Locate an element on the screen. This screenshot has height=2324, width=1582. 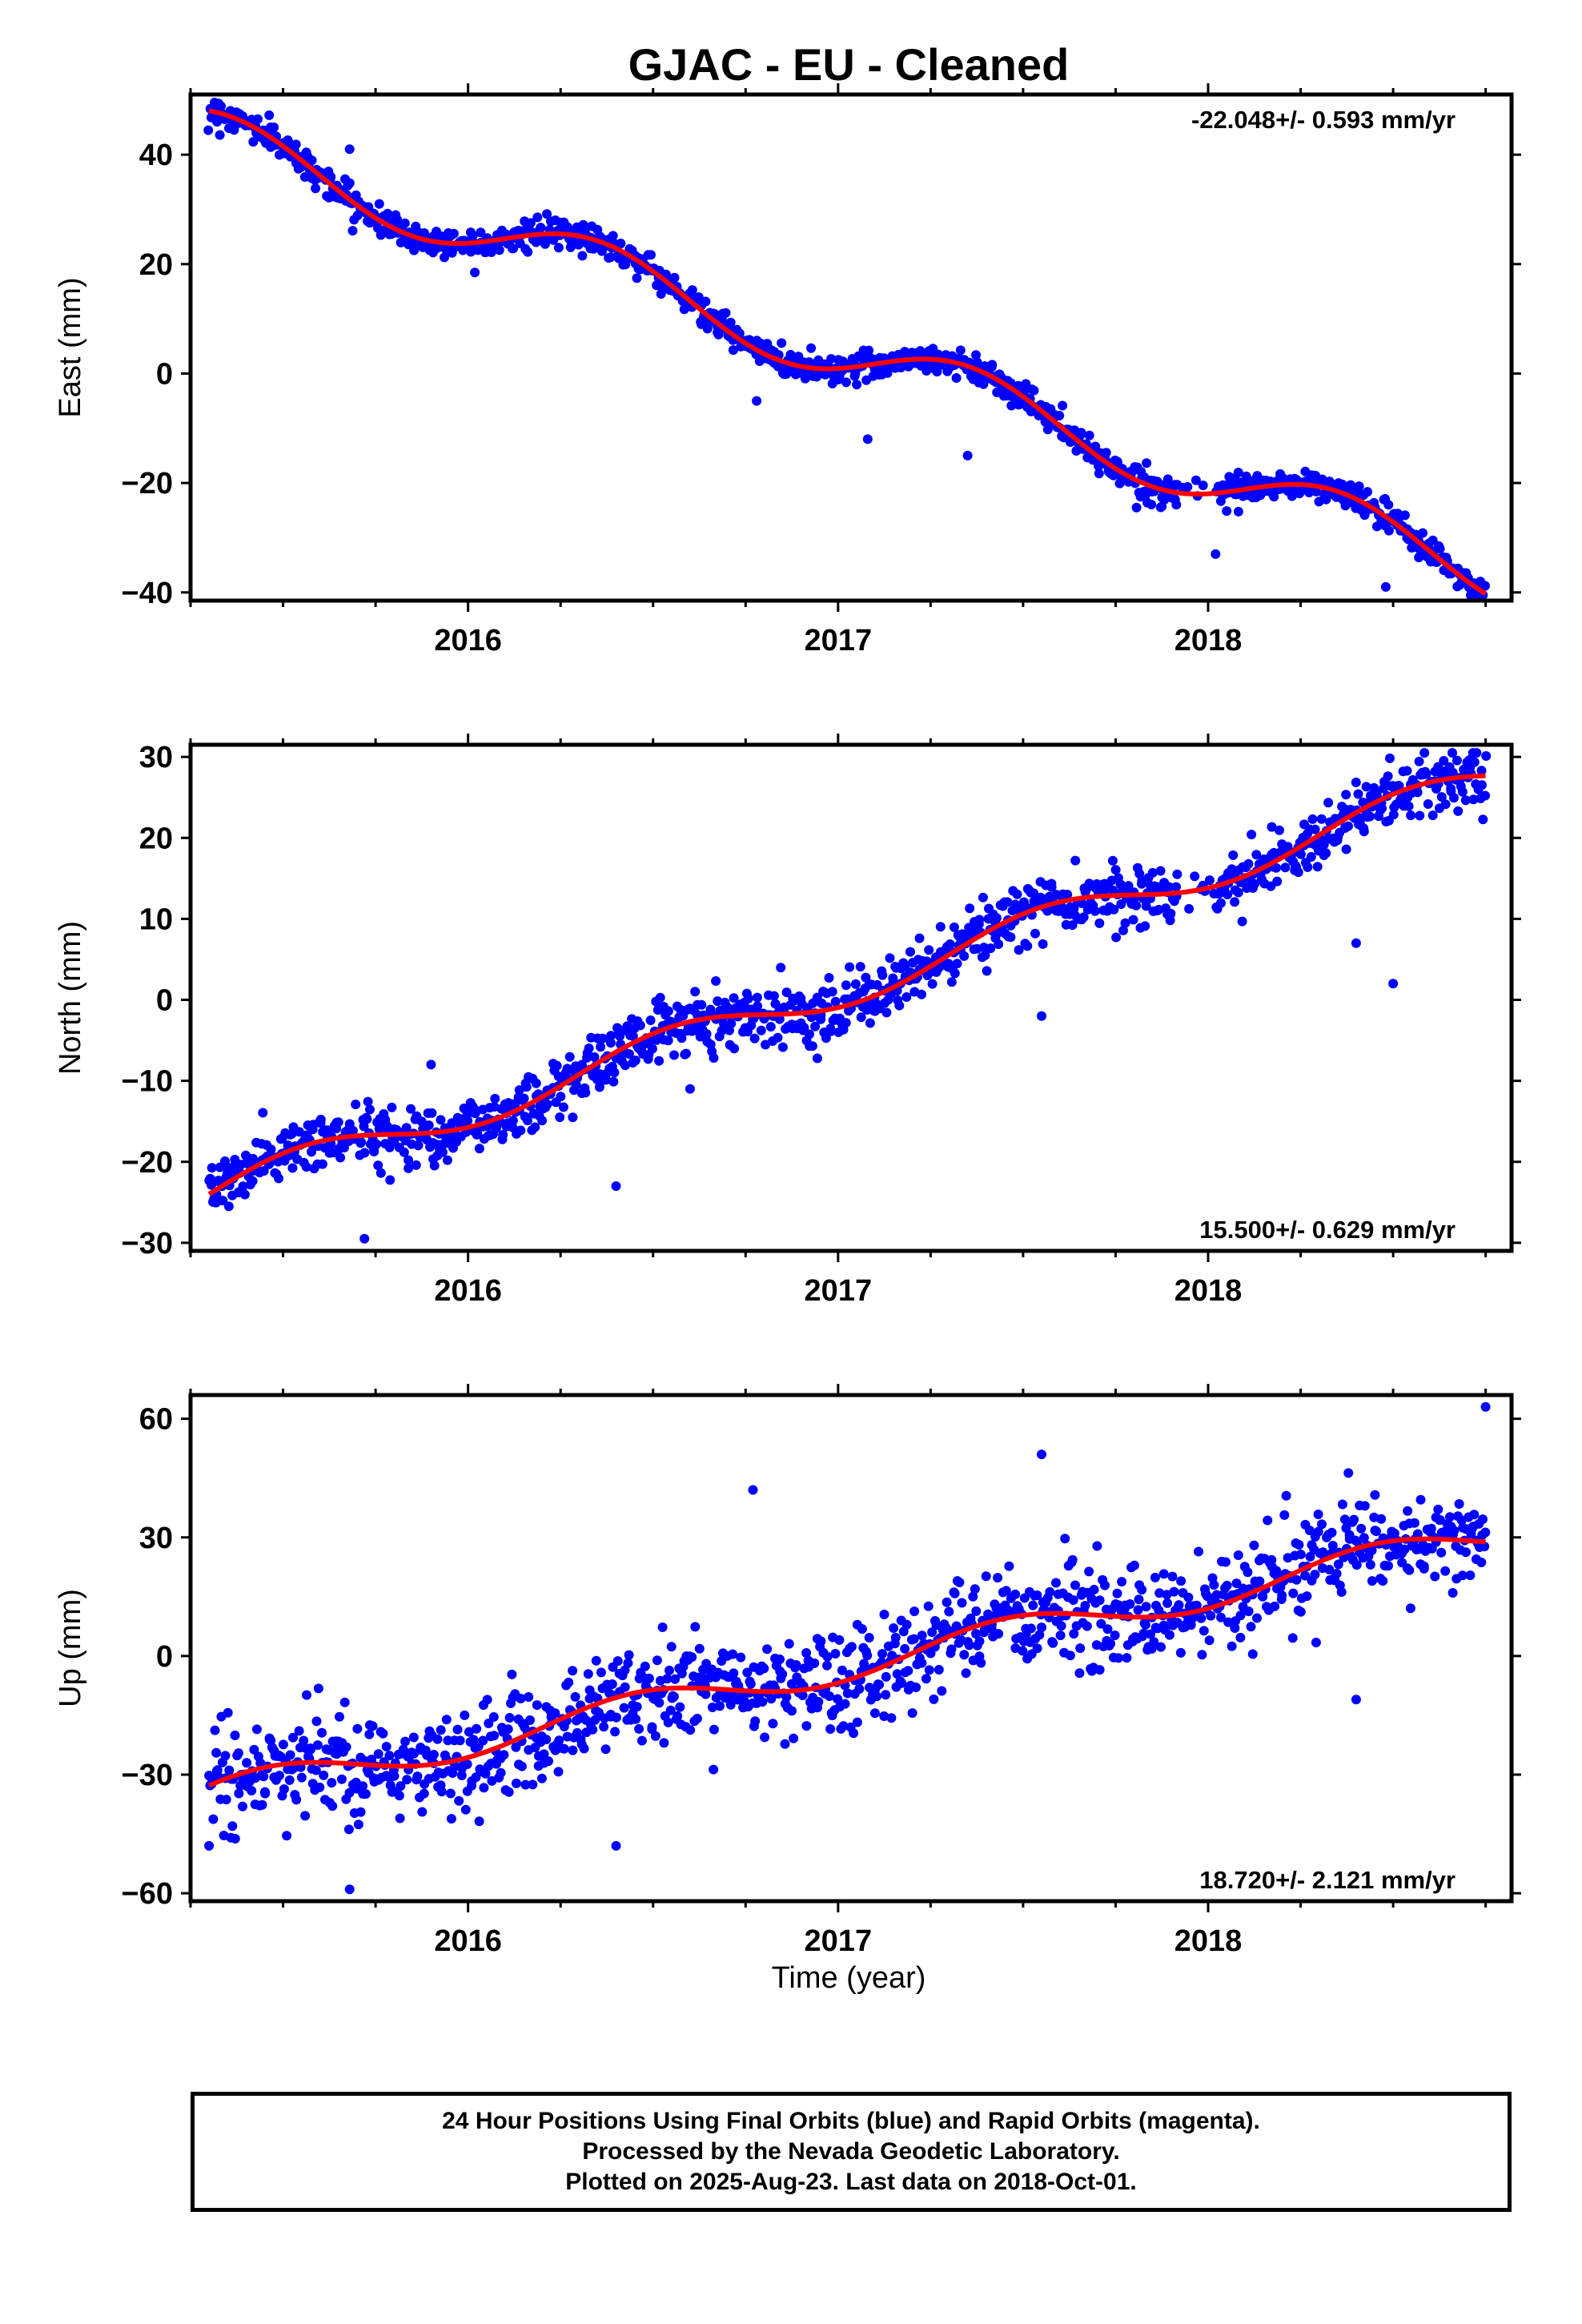
north-x-tick-label: 2017 is located at coordinates (839, 1291).